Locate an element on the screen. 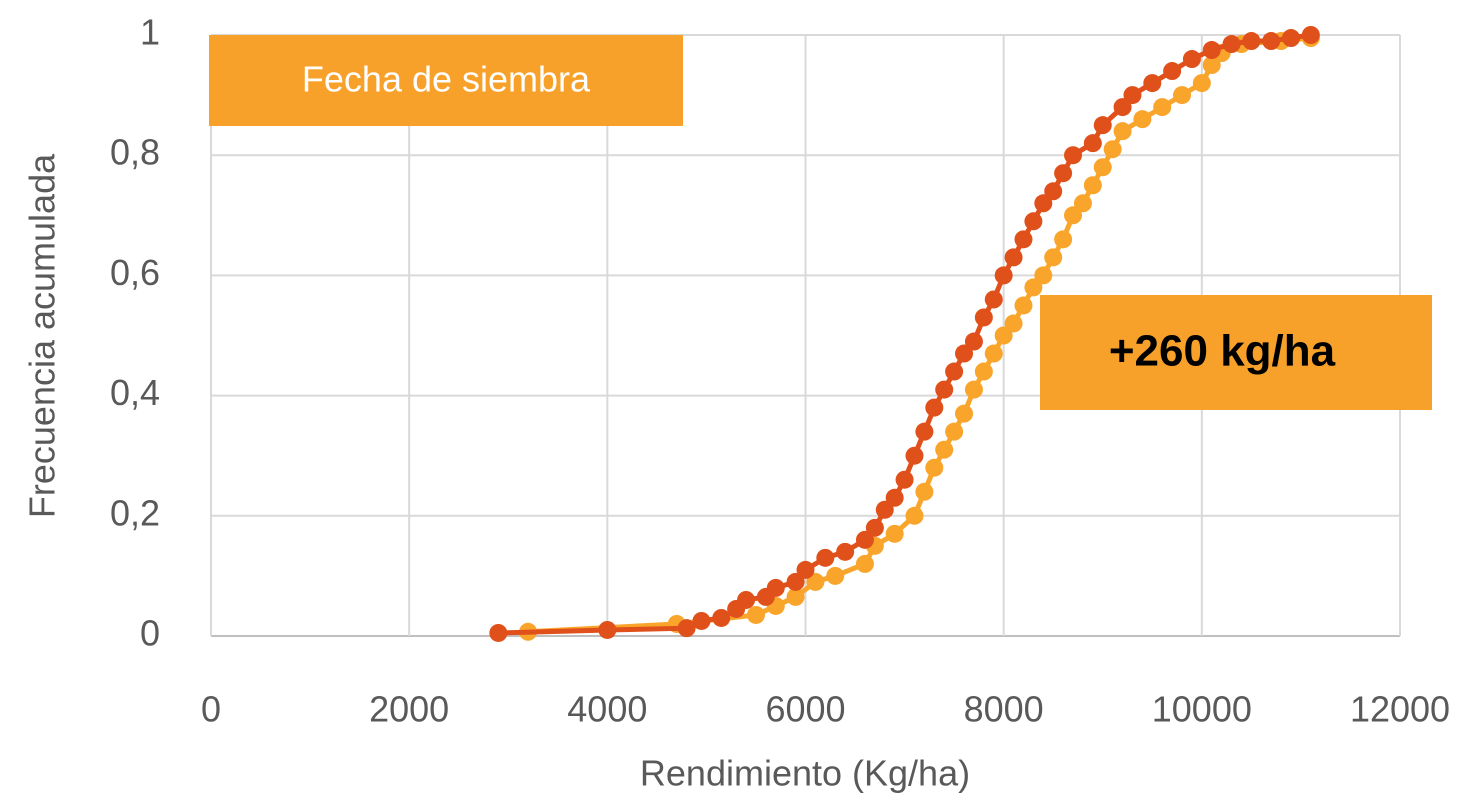  x-axis-title: Rendimiento (Kg/ha) is located at coordinates (805, 773).